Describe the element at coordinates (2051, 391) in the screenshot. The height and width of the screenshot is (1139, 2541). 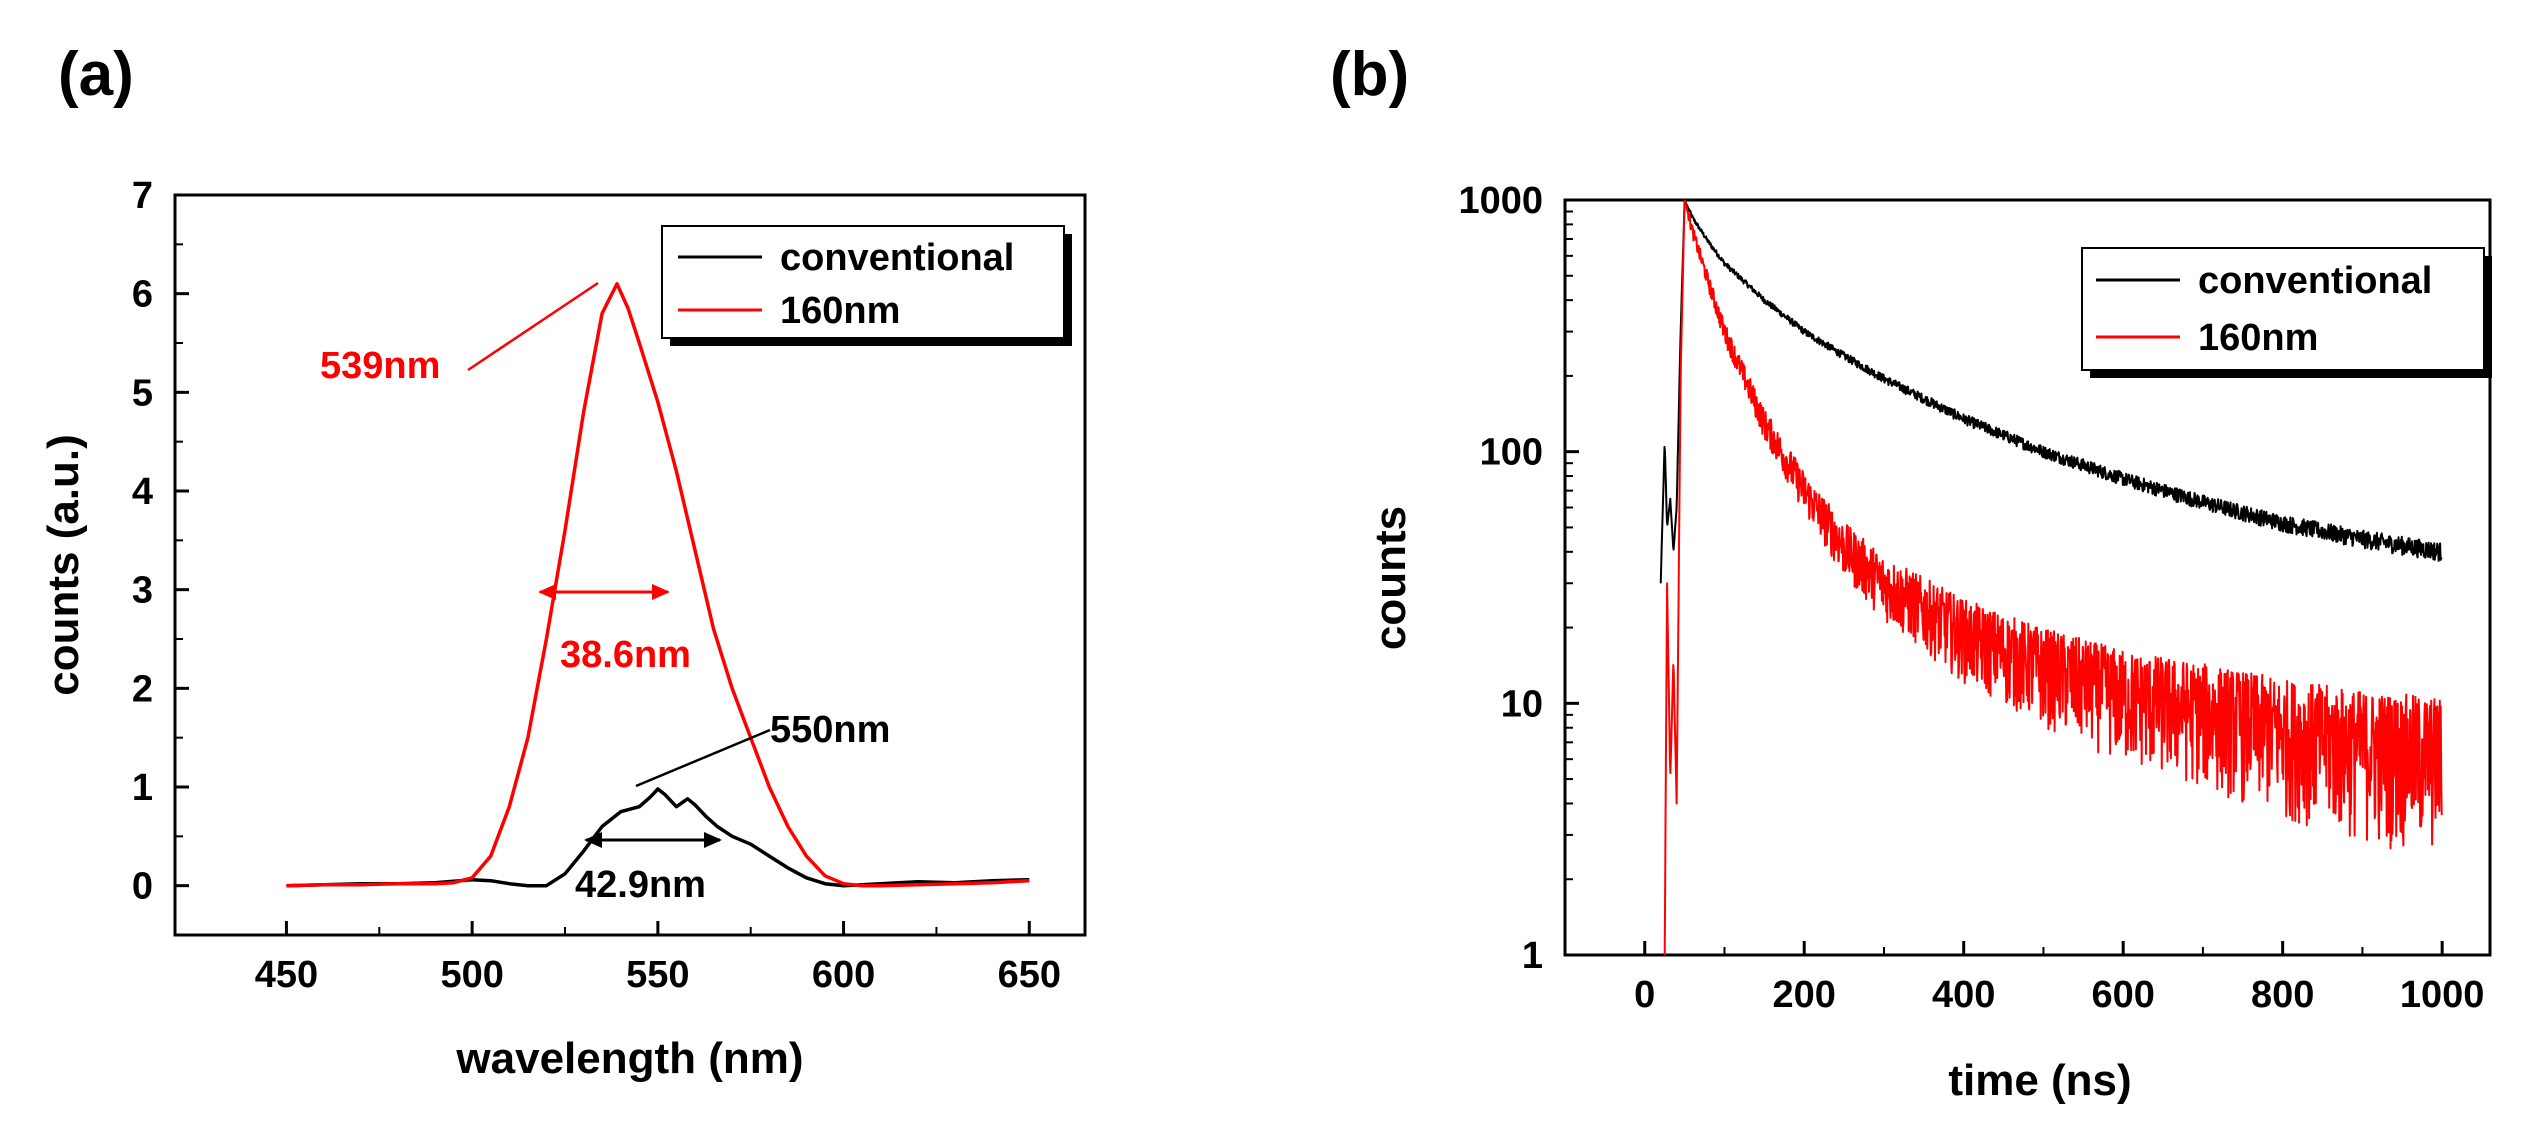
I see `panel-b-series-conventional` at that location.